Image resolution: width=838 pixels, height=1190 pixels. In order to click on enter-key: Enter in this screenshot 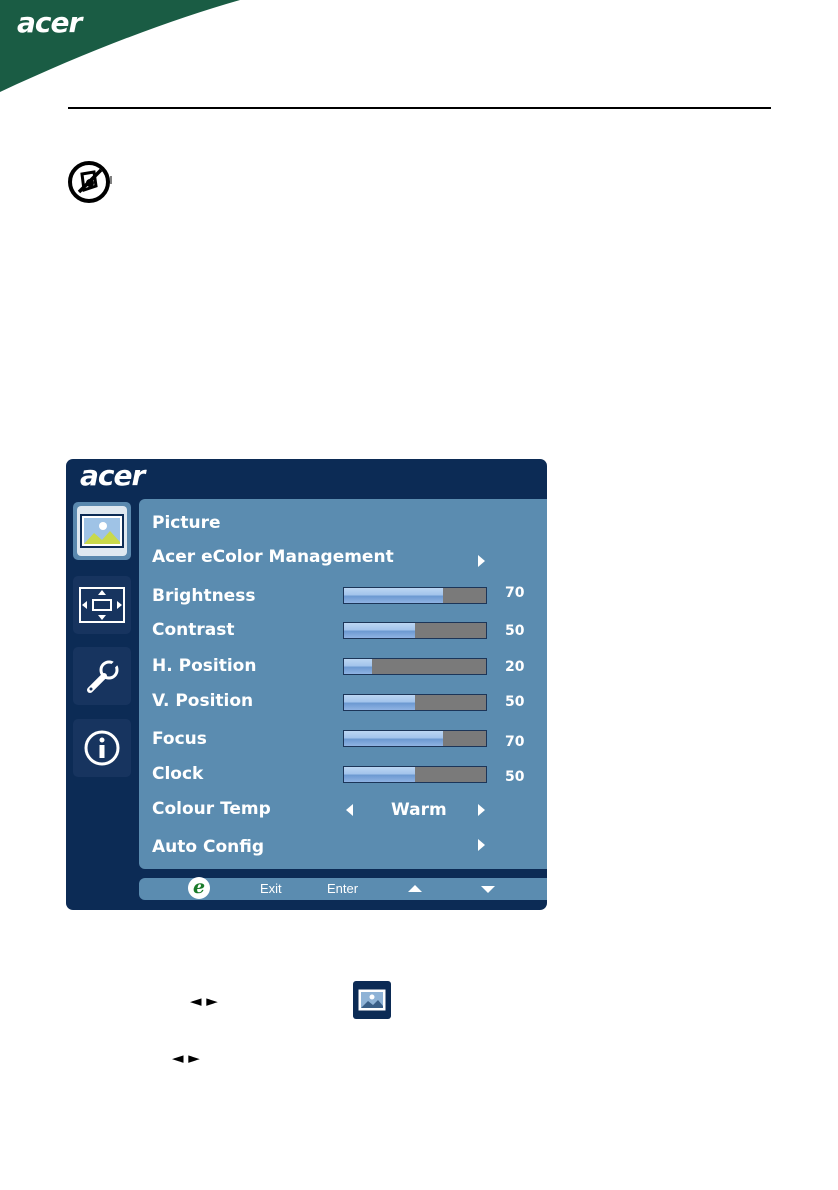, I will do `click(343, 888)`.